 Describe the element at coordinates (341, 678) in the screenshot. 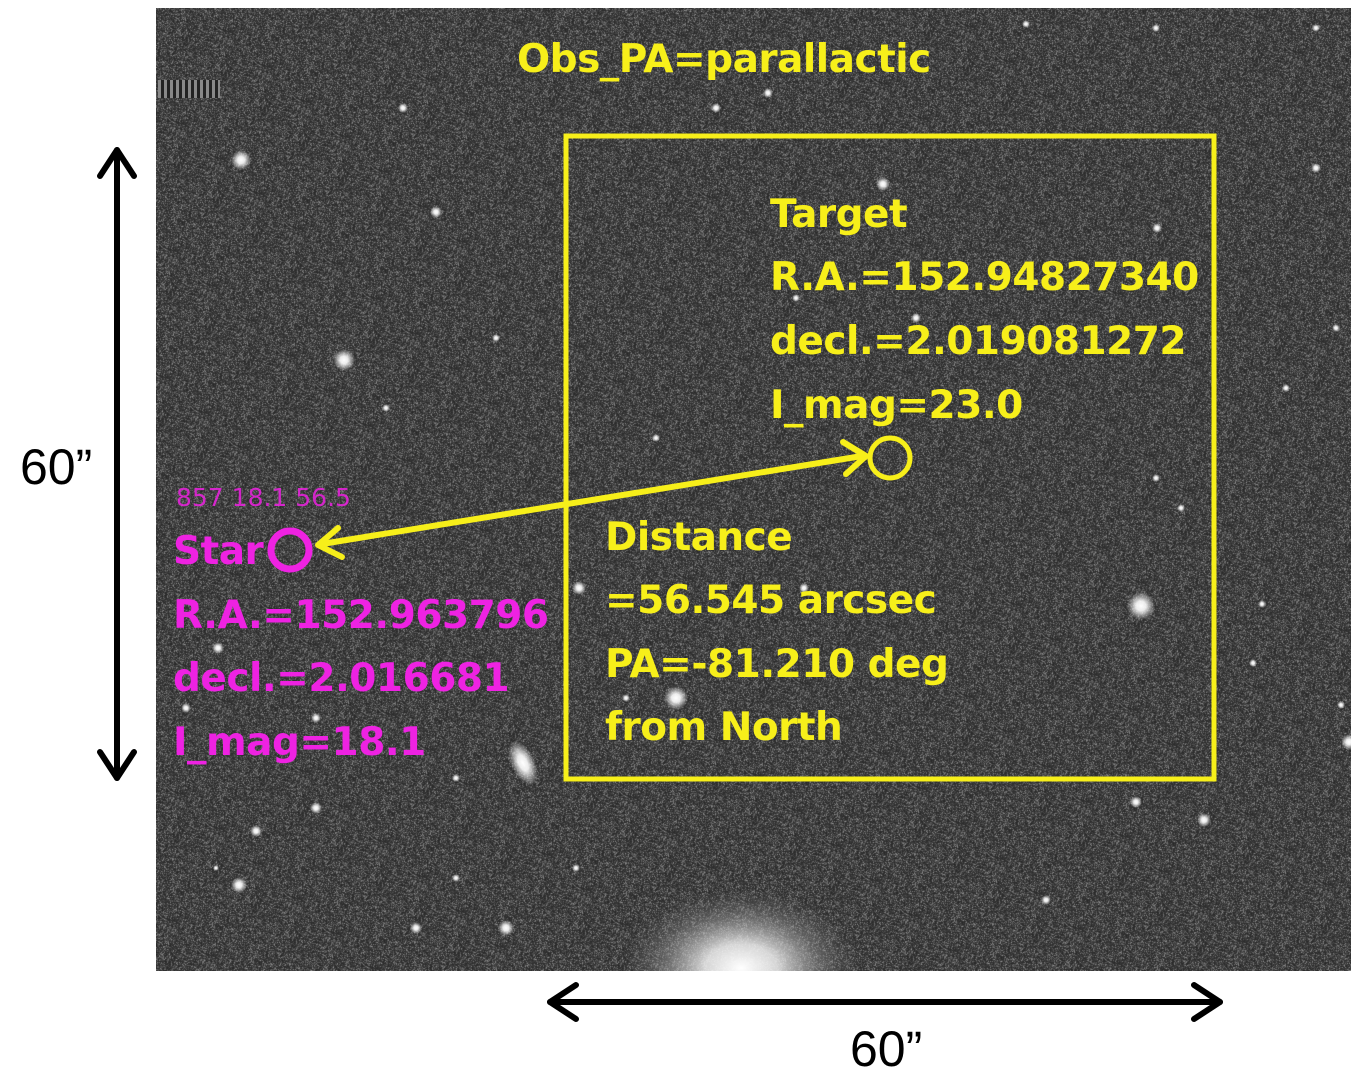

I see `star-decl: decl.=2.016681` at that location.